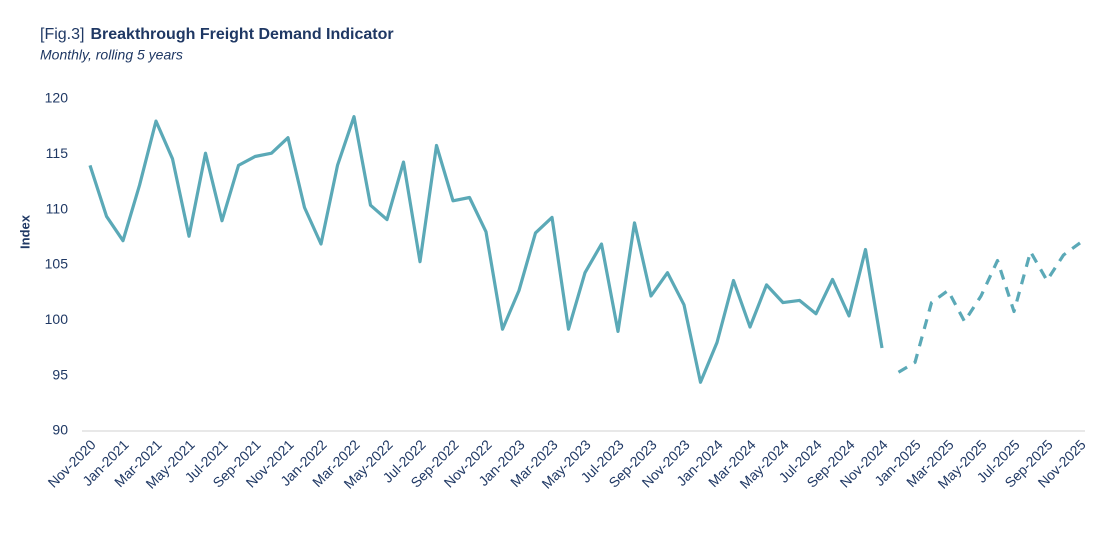  I want to click on figure-label: [Fig.3], so click(62, 34).